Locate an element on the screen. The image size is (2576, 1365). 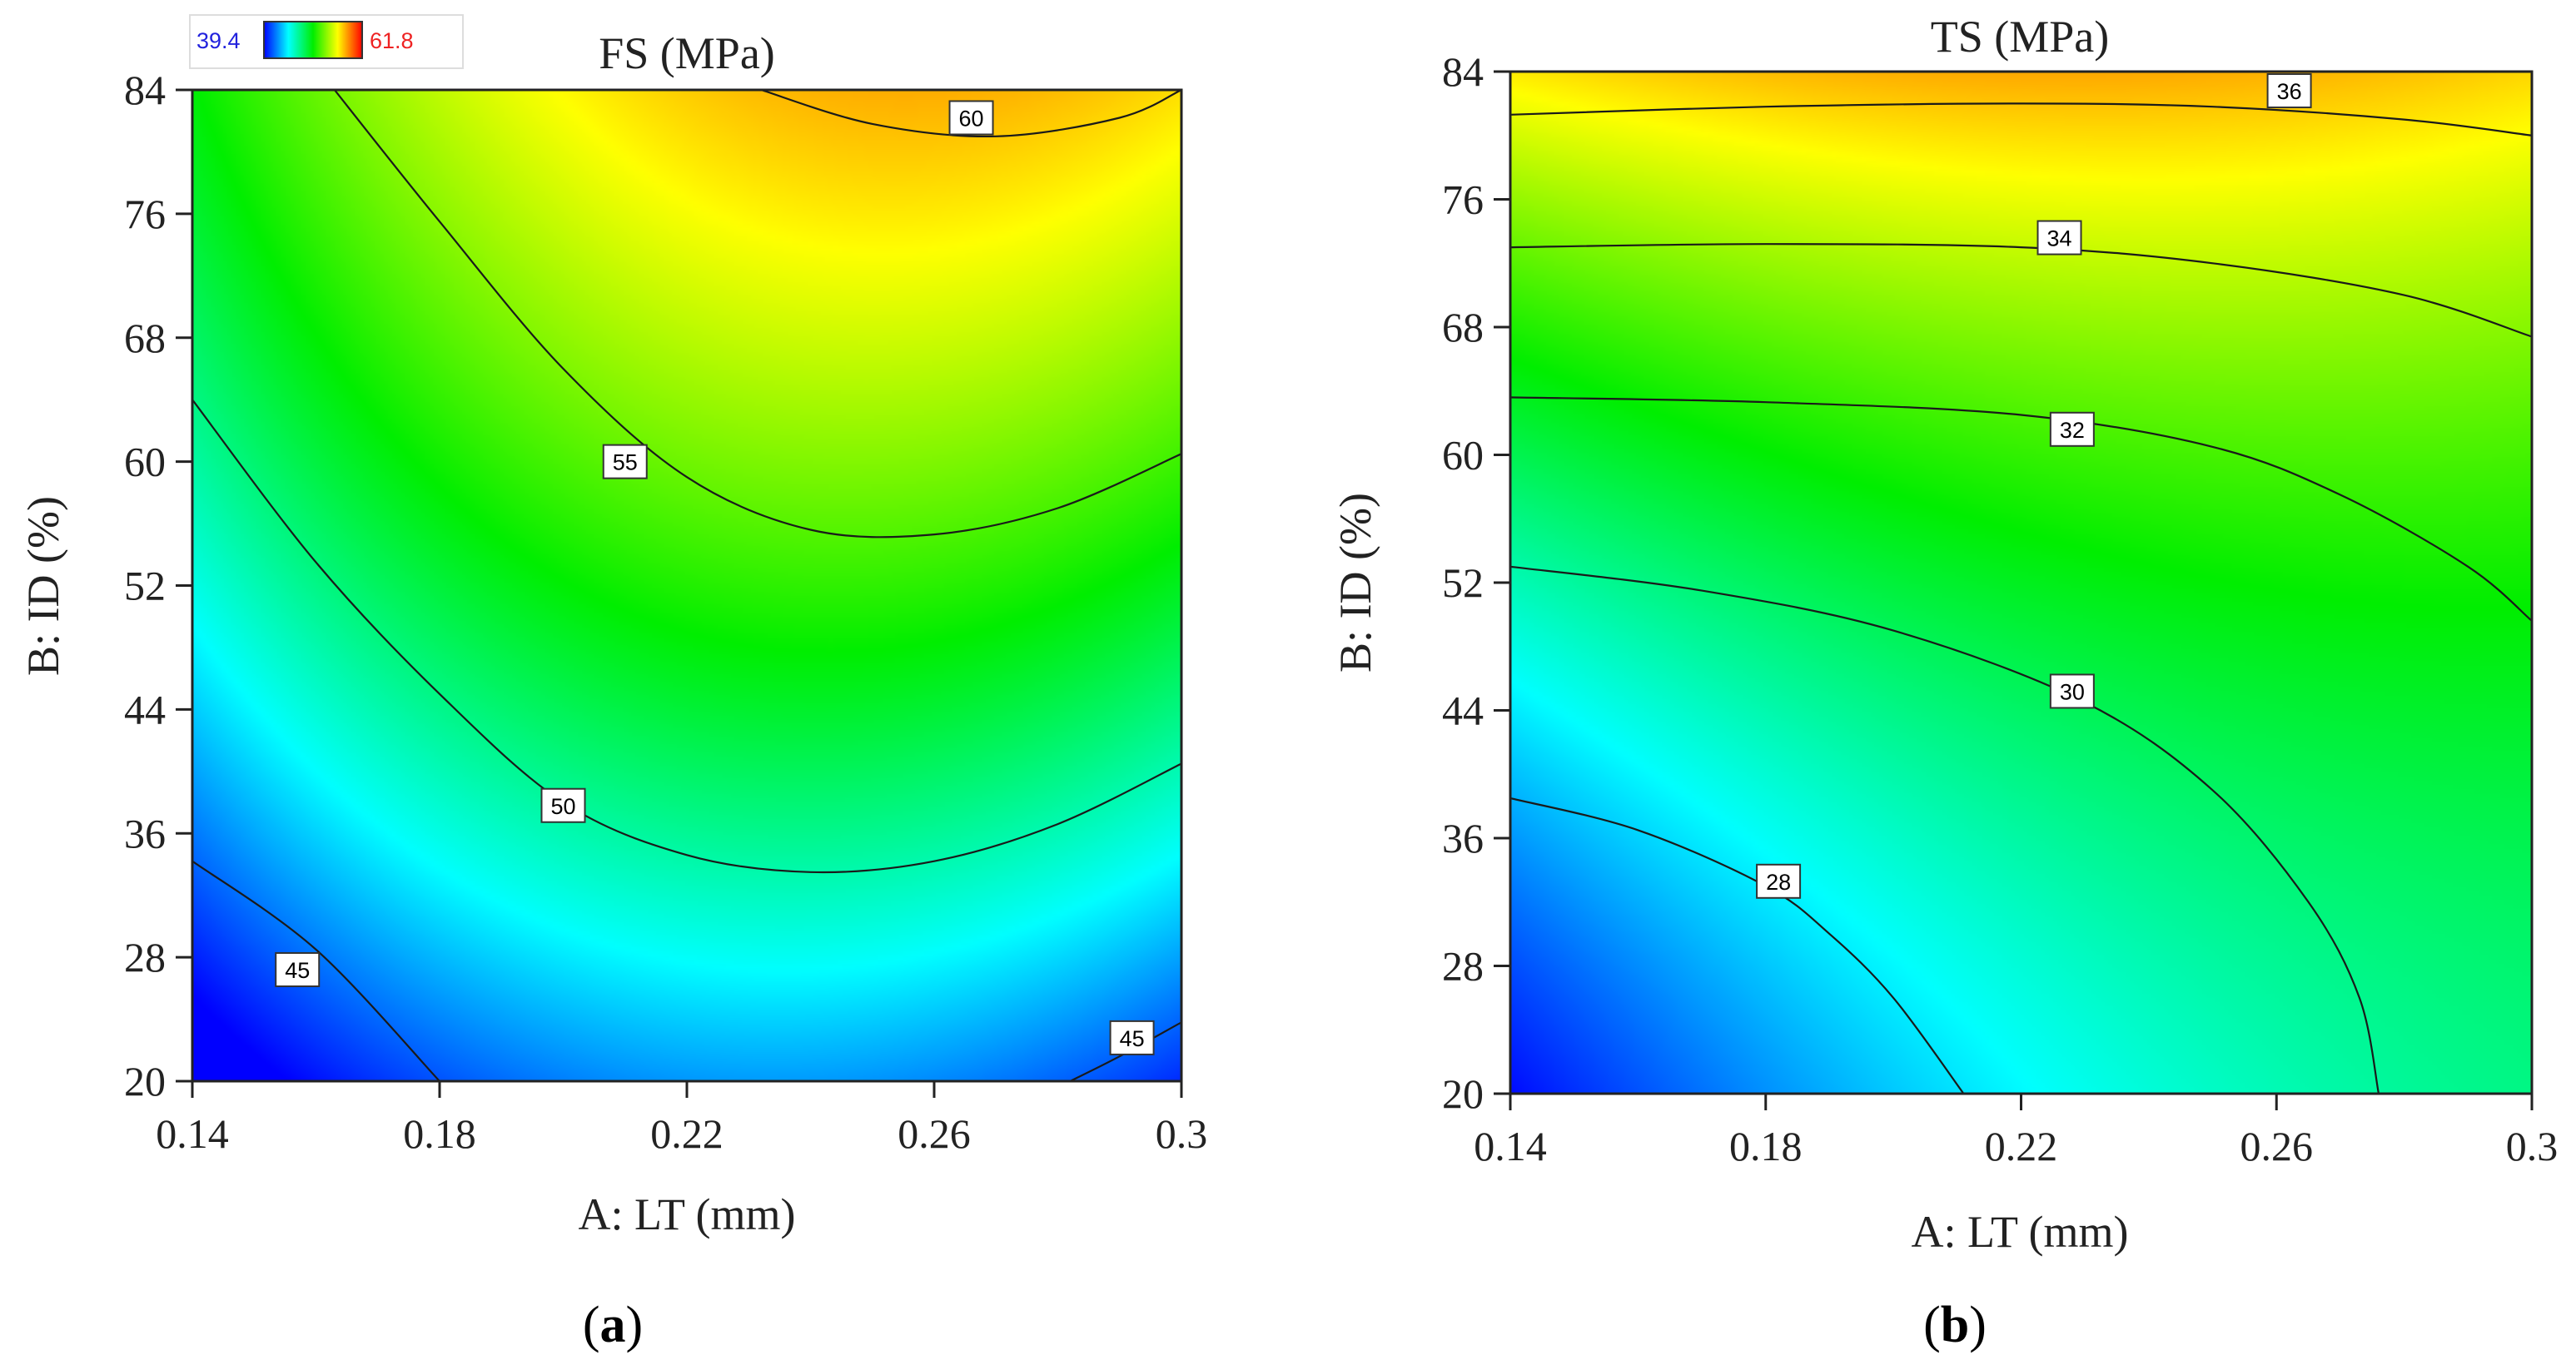
panel-b-x-tick-label: 0.26 is located at coordinates (2277, 1146).